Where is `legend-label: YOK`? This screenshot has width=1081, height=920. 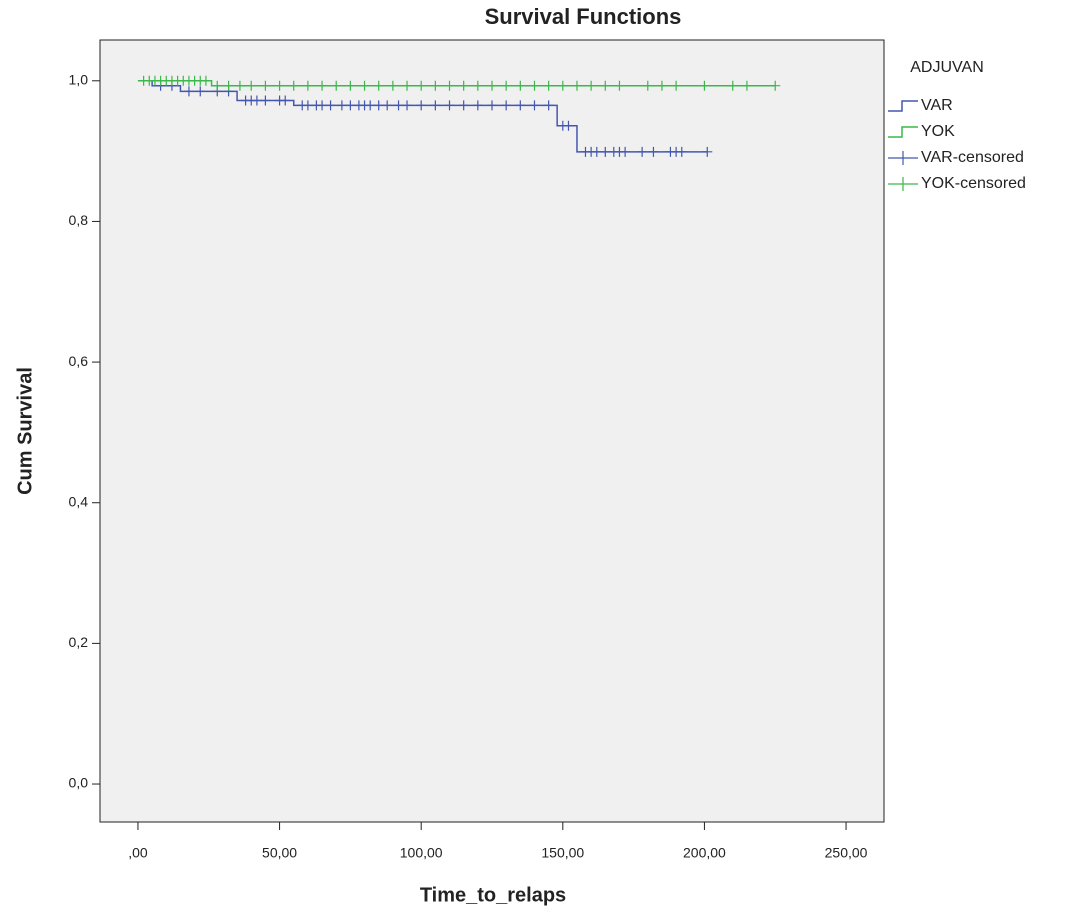
legend-label: YOK is located at coordinates (938, 131).